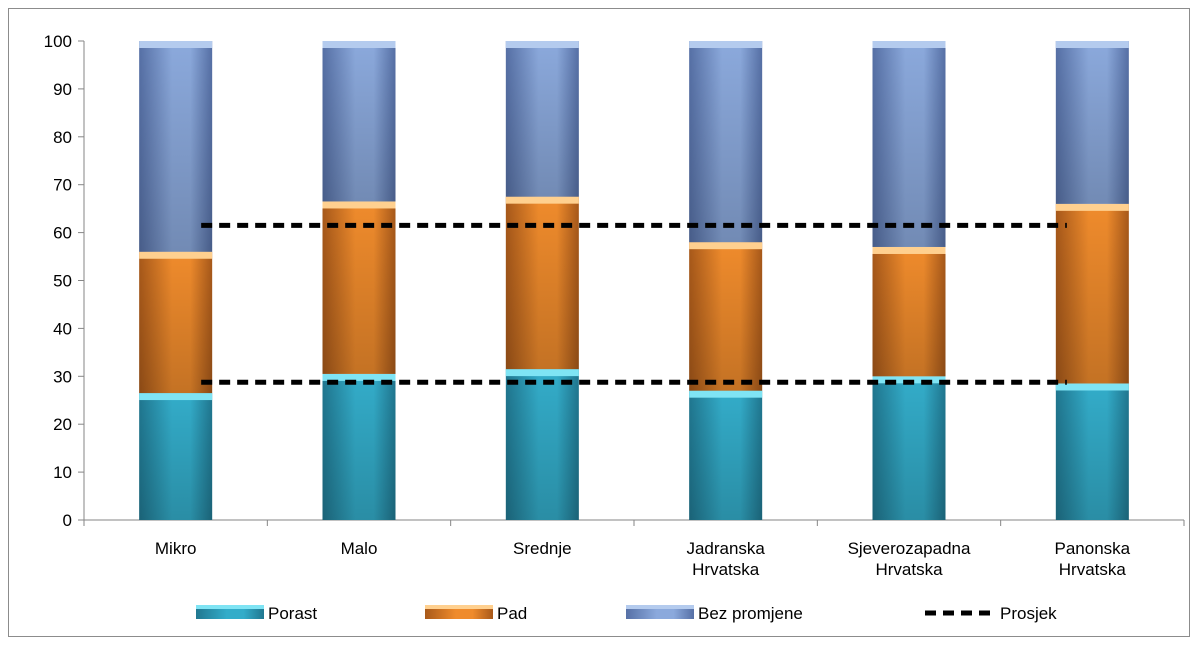 The width and height of the screenshot is (1200, 650). I want to click on y-tick-label-10: 10, so click(62, 472).